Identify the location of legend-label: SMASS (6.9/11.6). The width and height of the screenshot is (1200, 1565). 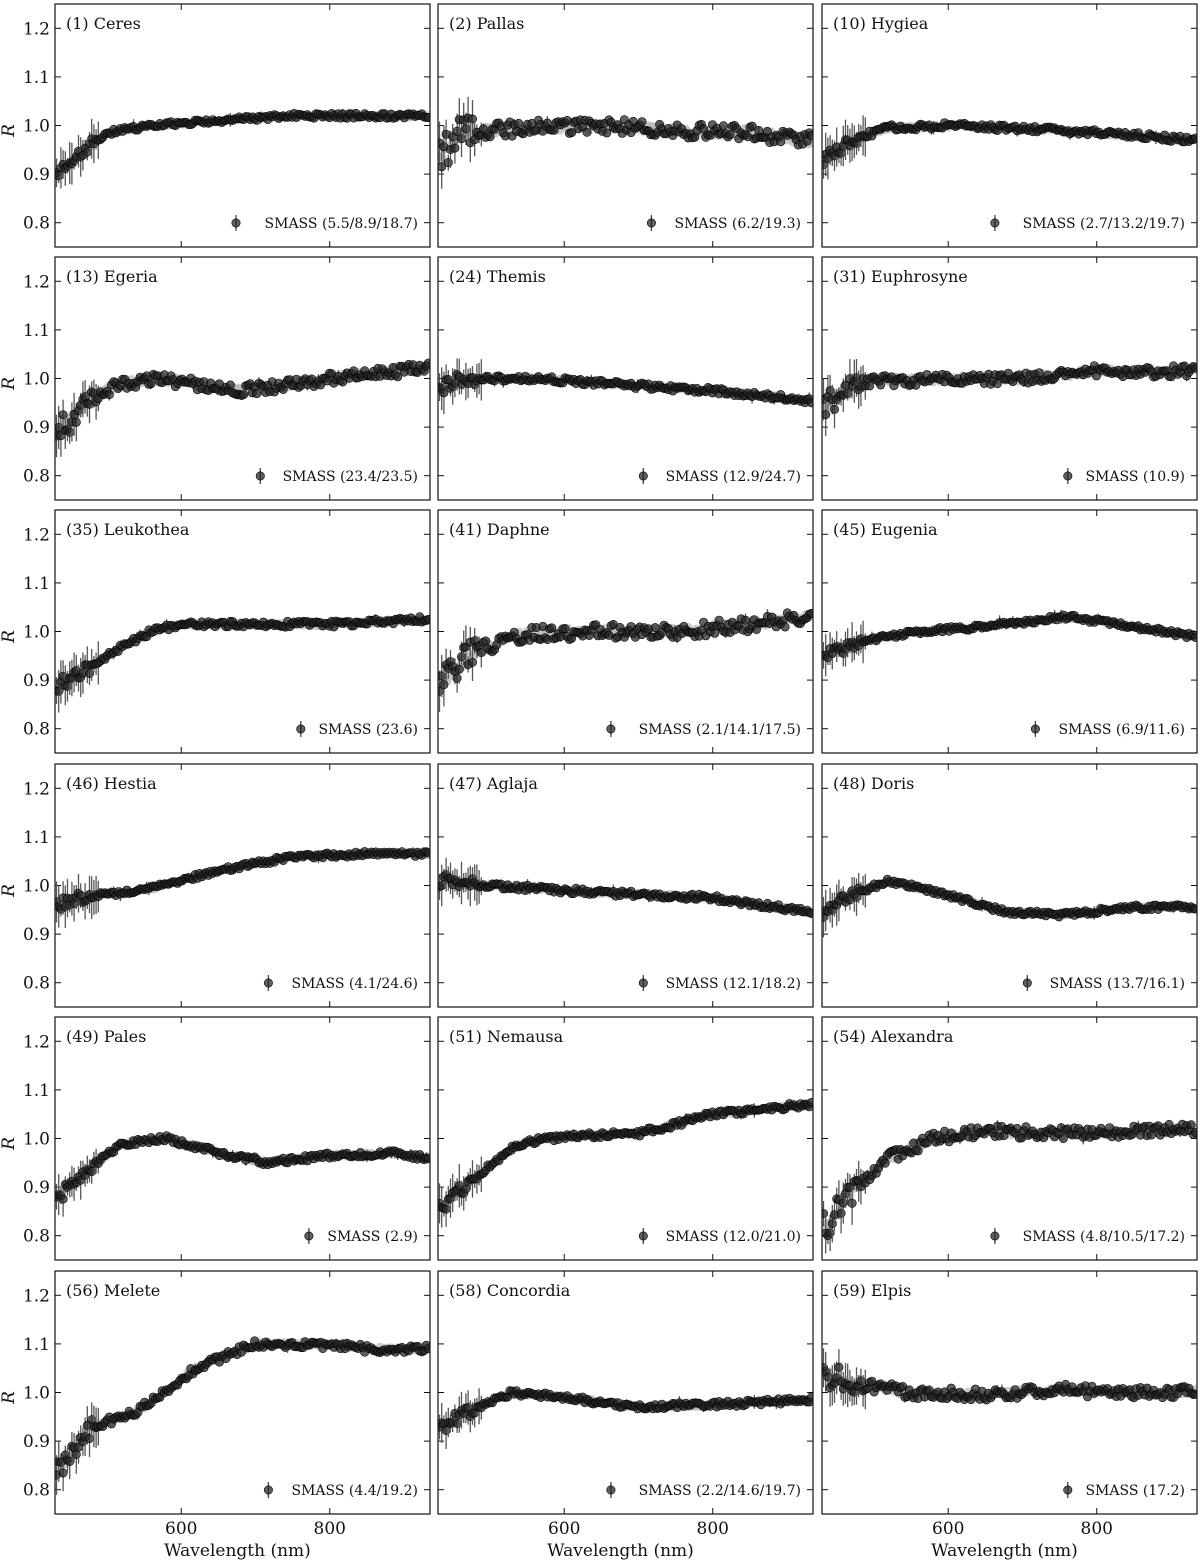
(1122, 730).